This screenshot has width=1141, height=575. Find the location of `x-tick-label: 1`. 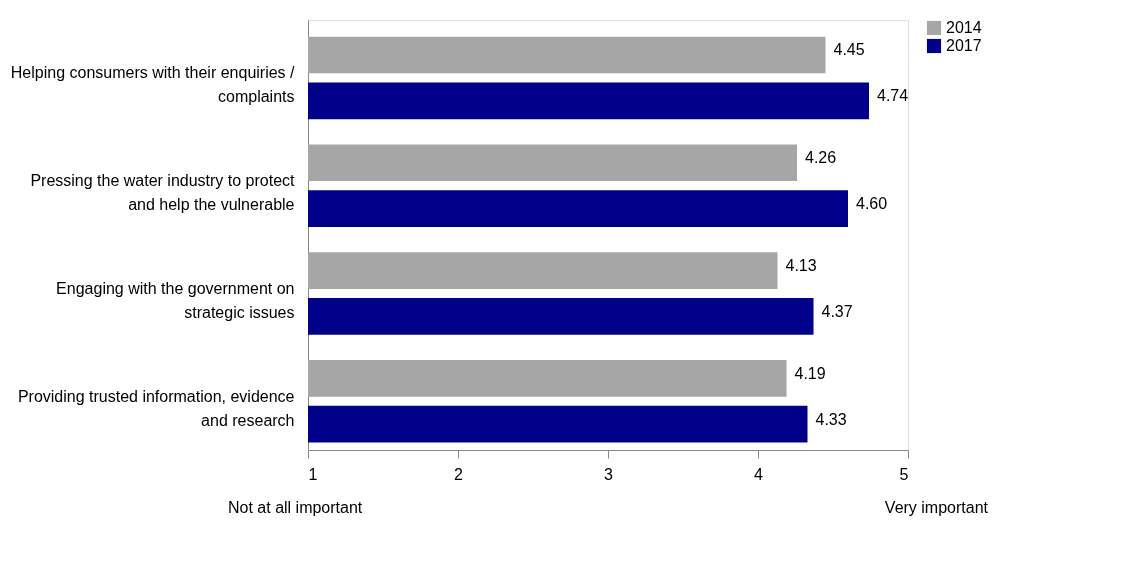

x-tick-label: 1 is located at coordinates (313, 474).